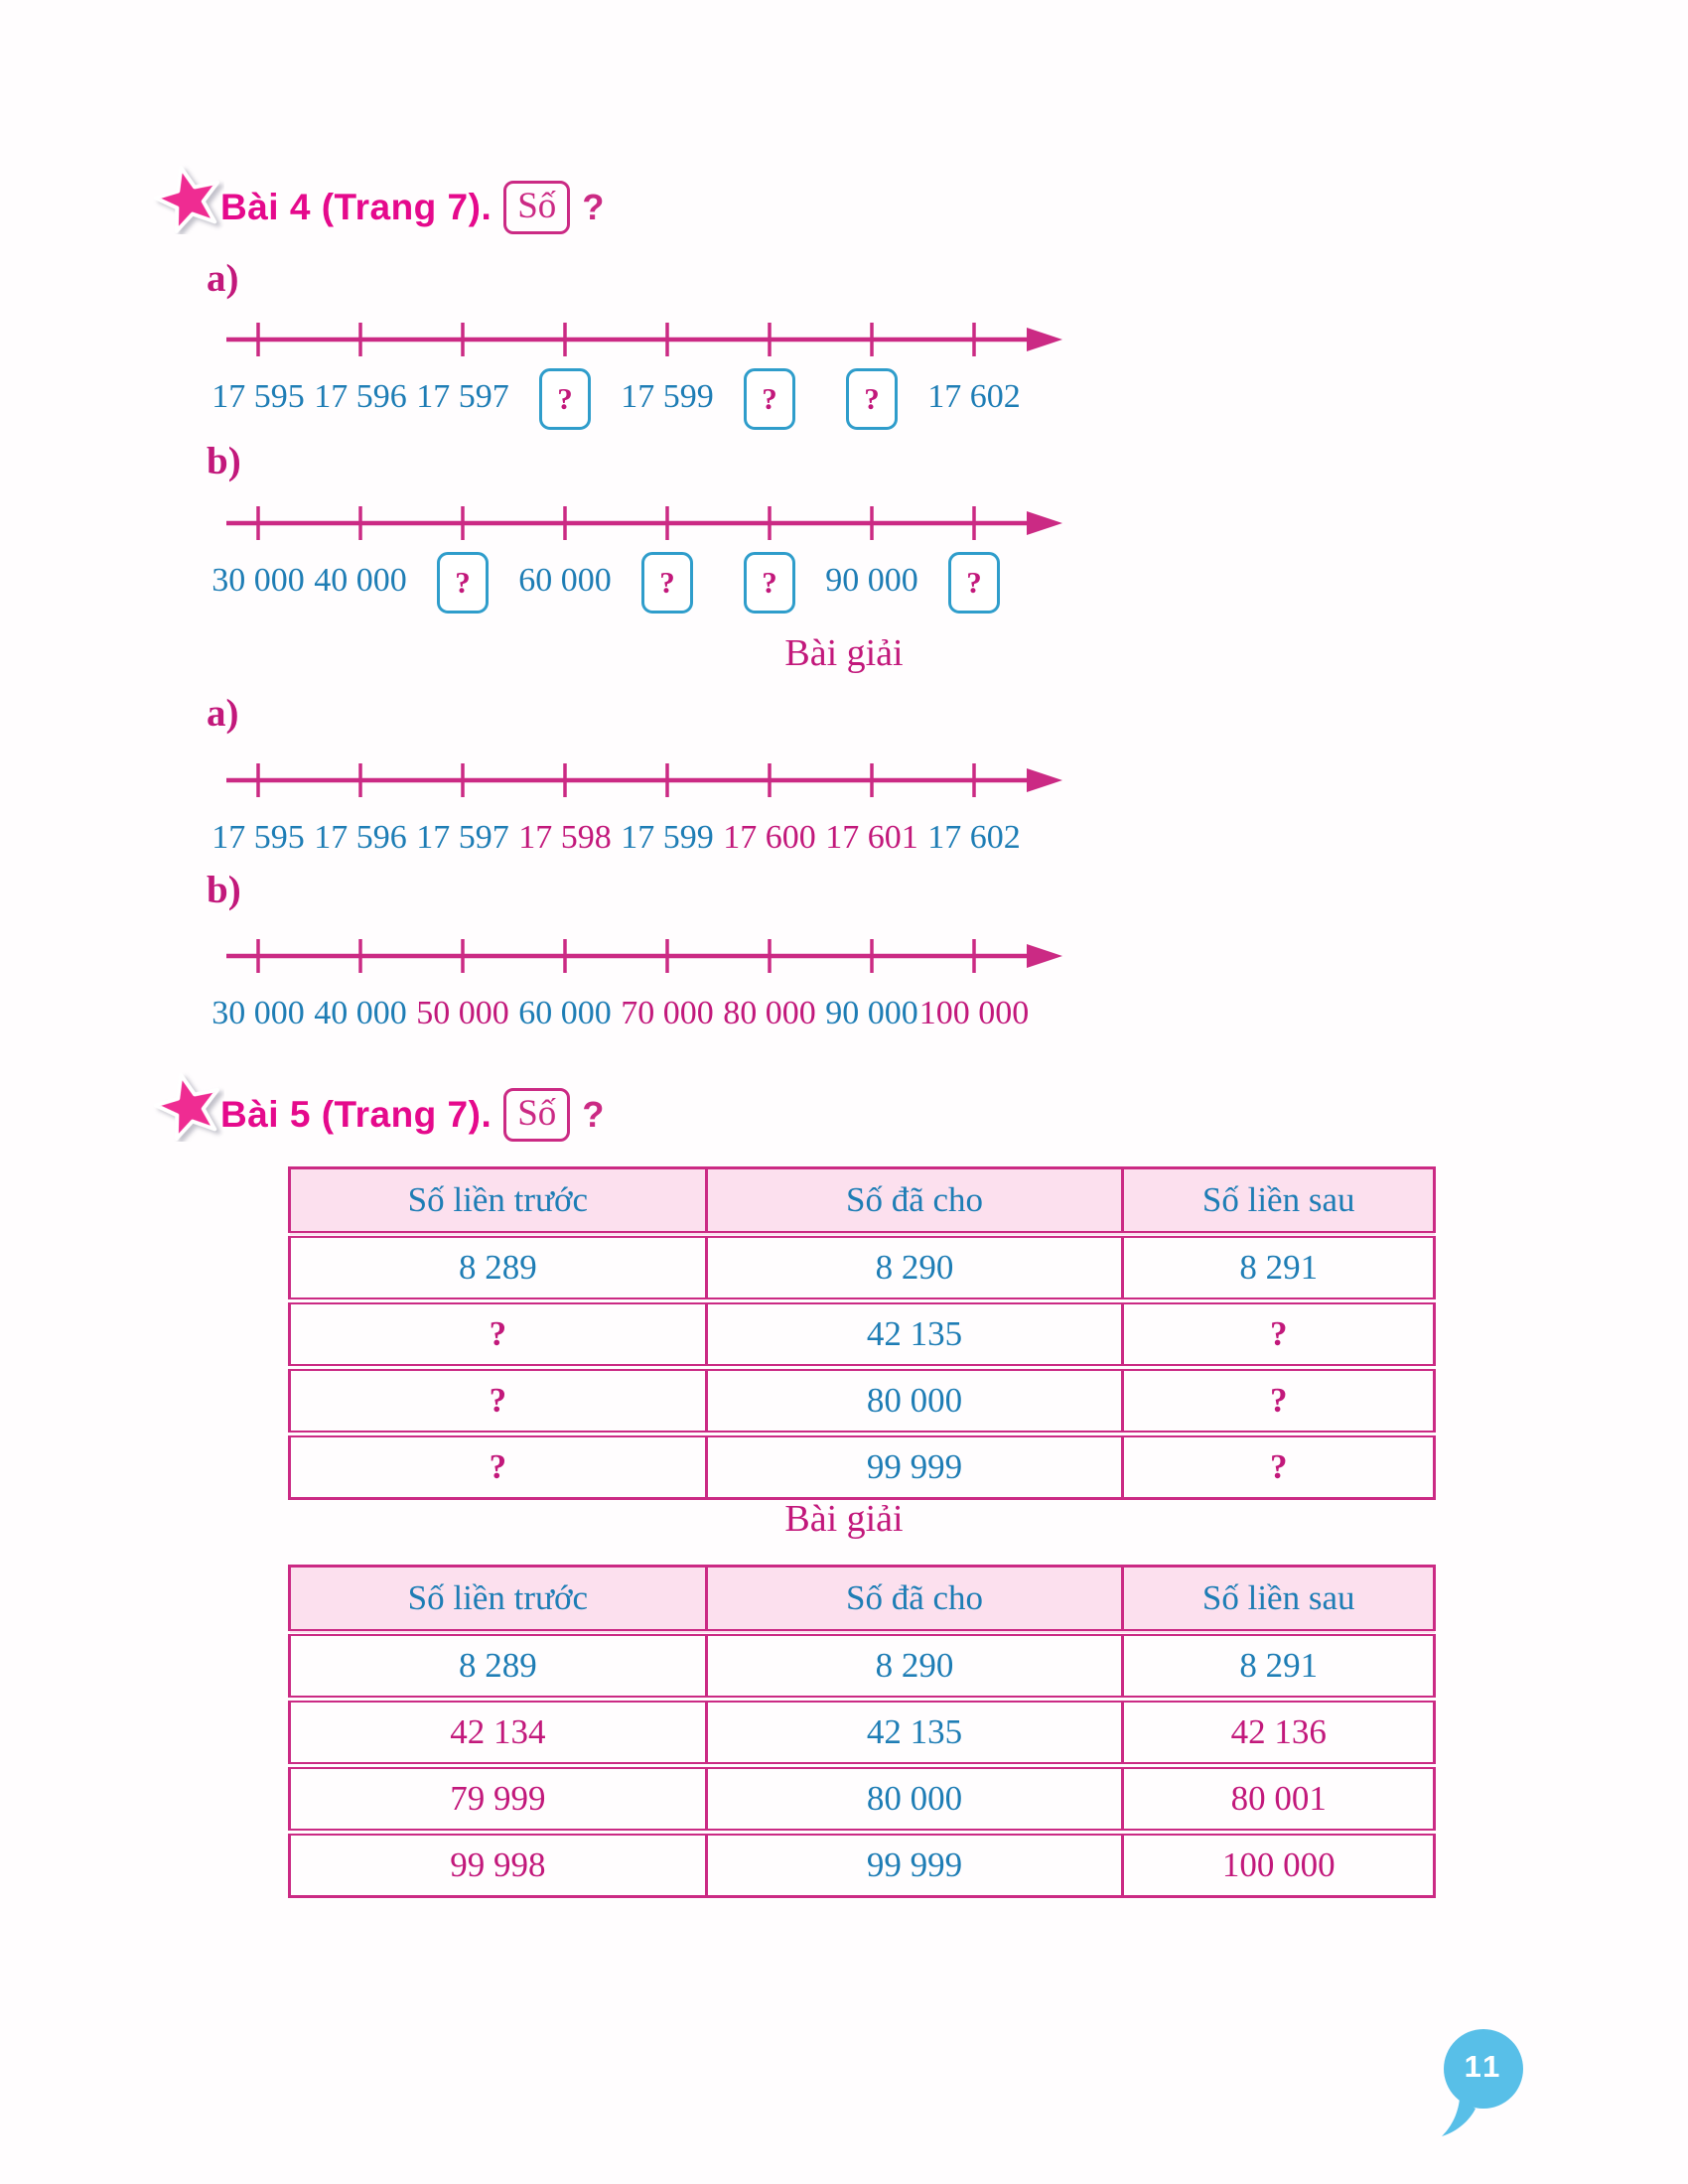  I want to click on number-label: 17 596, so click(360, 837).